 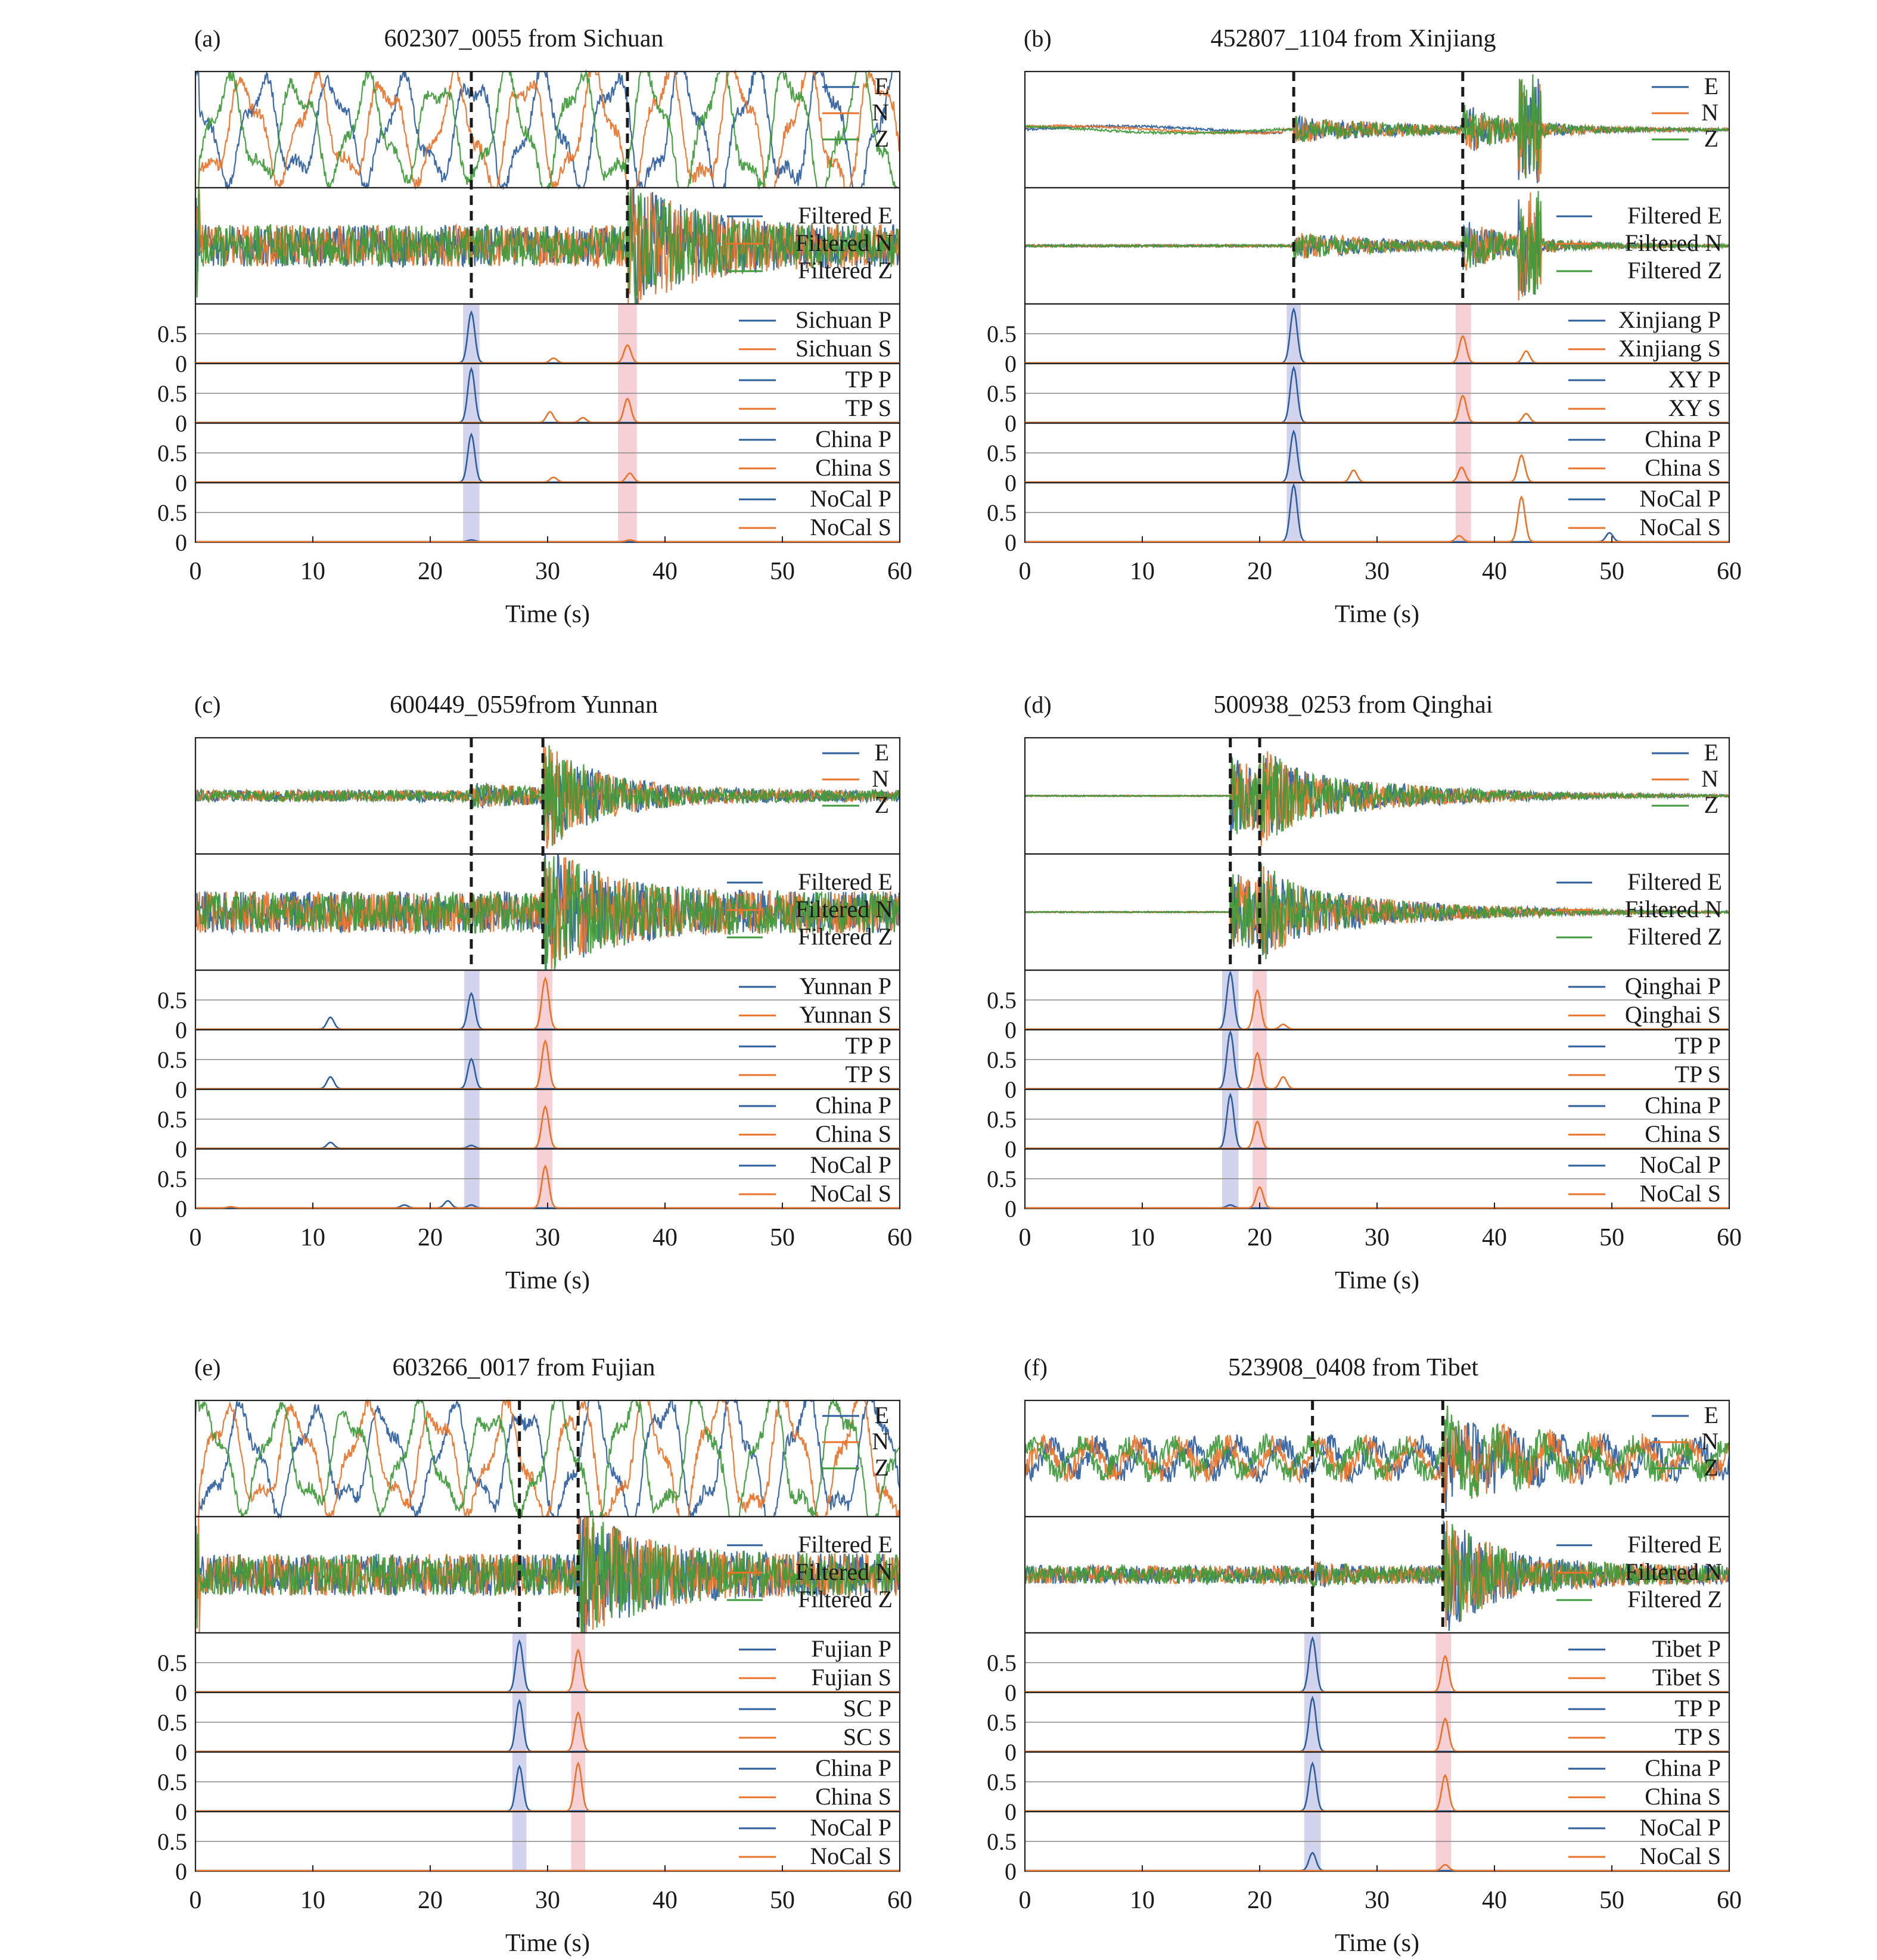 I want to click on x-tick-label: 0, so click(x=1025, y=1237).